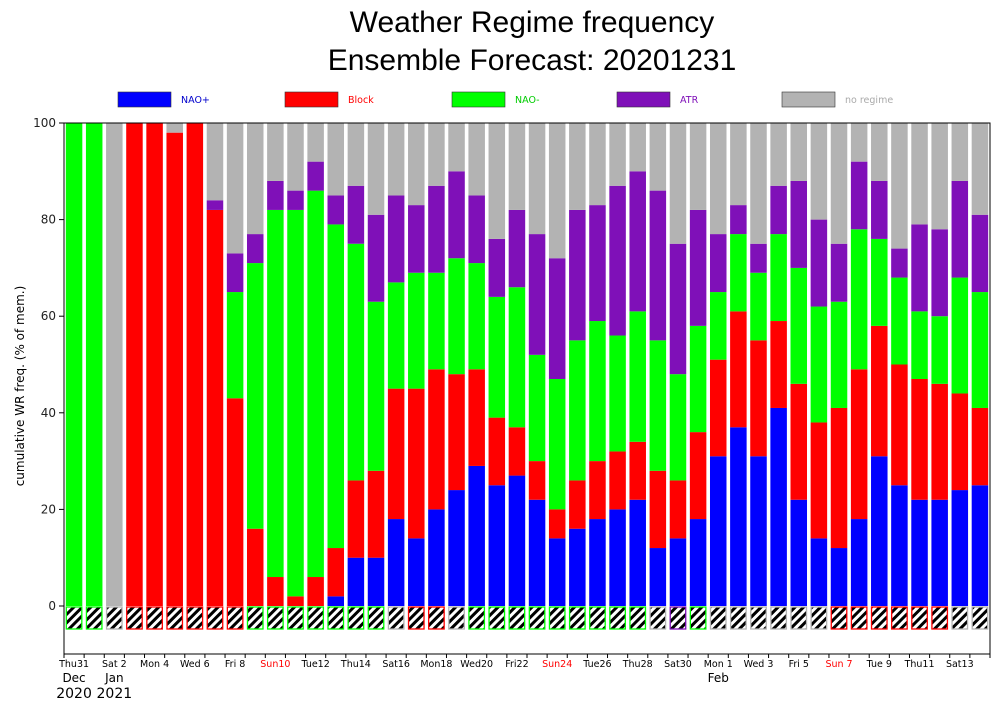 The height and width of the screenshot is (714, 1002). I want to click on legend-label: ATR, so click(689, 100).